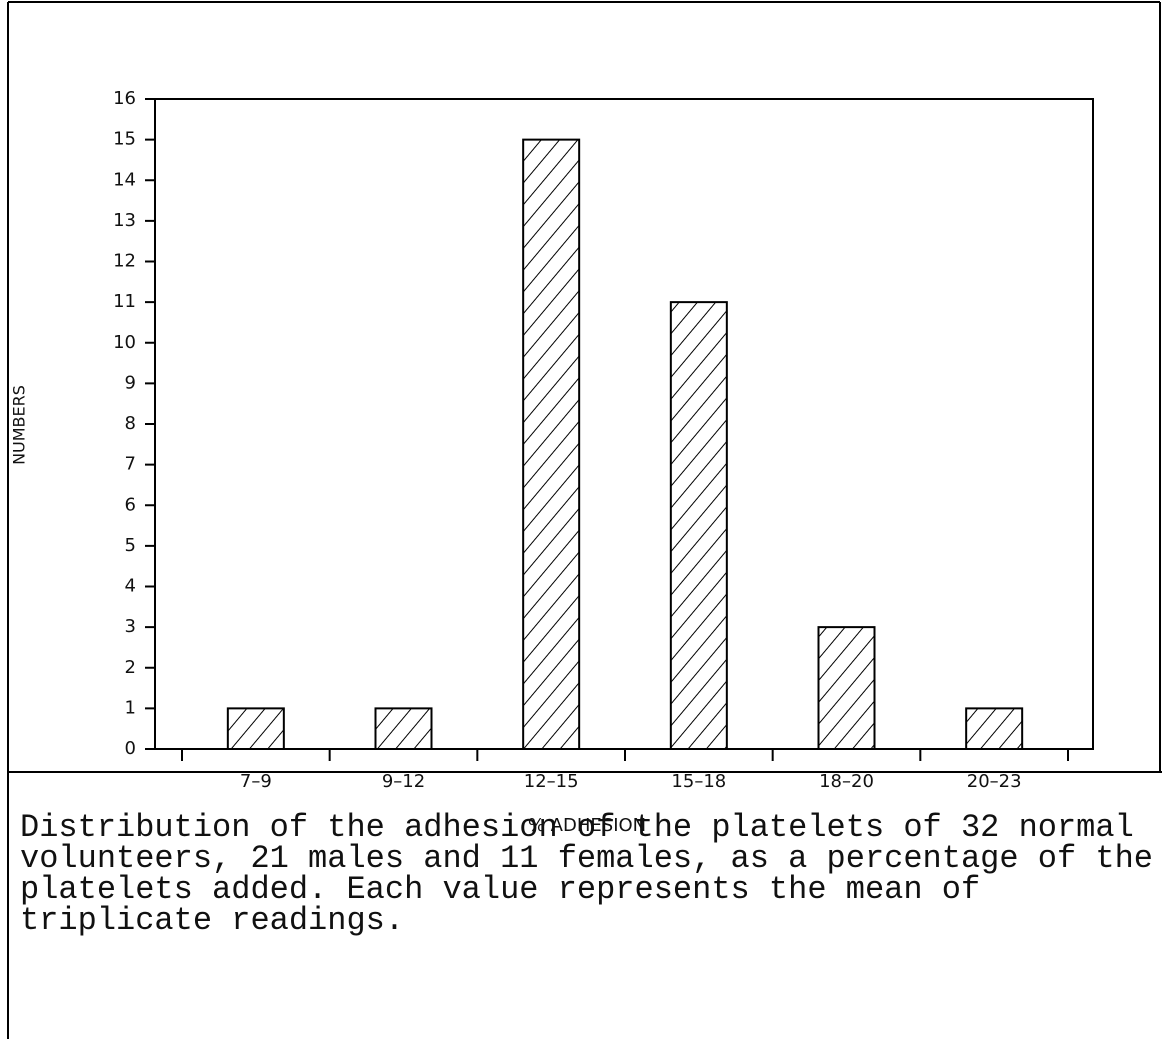 This screenshot has height=1039, width=1162. What do you see at coordinates (846, 781) in the screenshot?
I see `x-tick-label: 18–20` at bounding box center [846, 781].